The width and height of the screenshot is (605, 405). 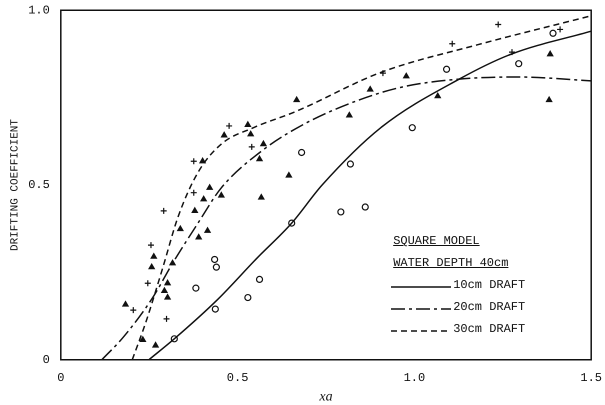 I want to click on x-tick-label: 0.5, so click(x=237, y=378).